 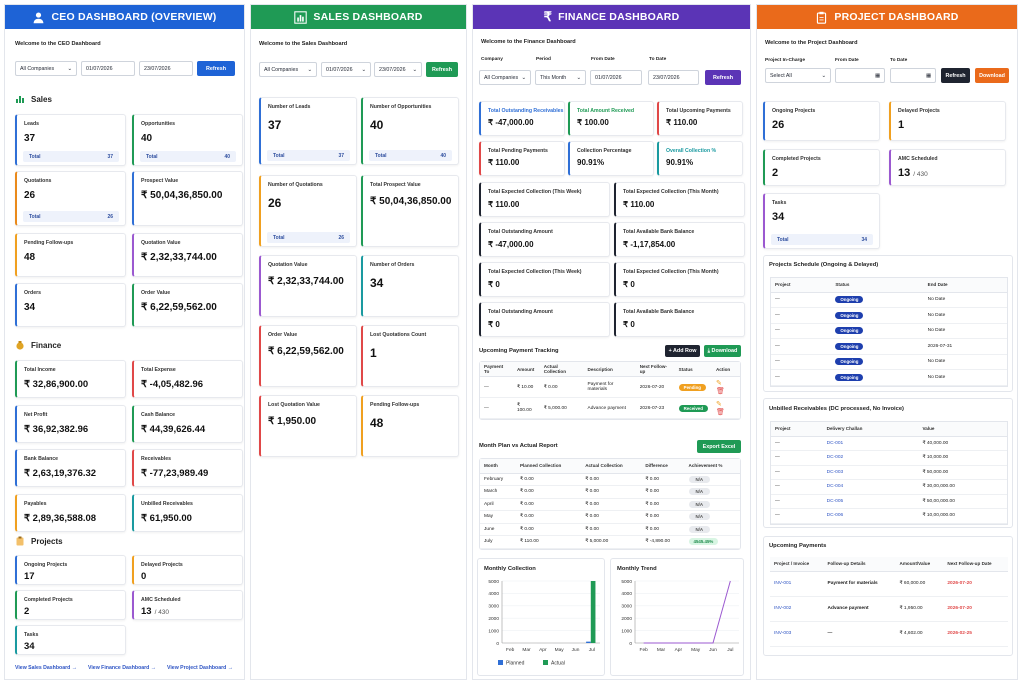 I want to click on metric-value-text: 0, so click(x=144, y=576).